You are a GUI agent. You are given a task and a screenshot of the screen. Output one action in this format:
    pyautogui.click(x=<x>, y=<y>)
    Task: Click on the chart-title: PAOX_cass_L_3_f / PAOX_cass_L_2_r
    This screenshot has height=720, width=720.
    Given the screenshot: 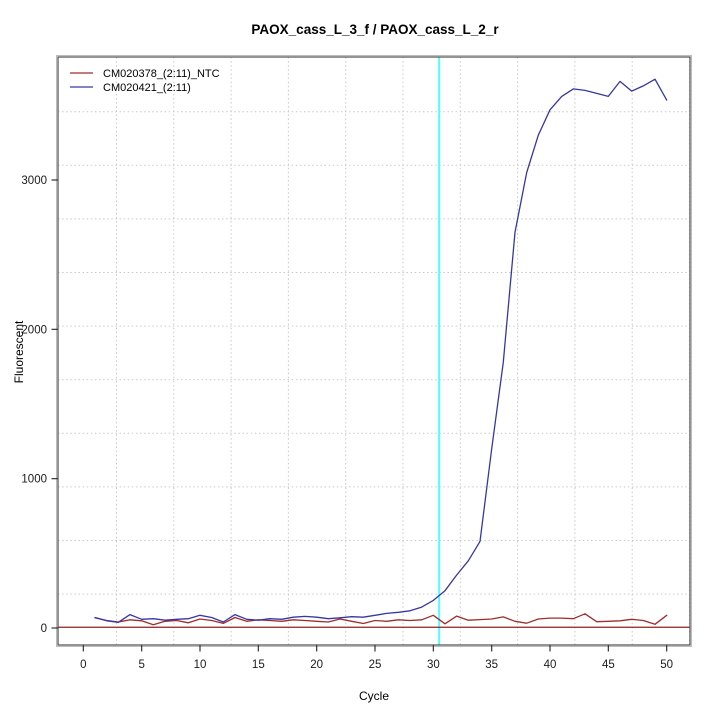 What is the action you would take?
    pyautogui.click(x=375, y=29)
    